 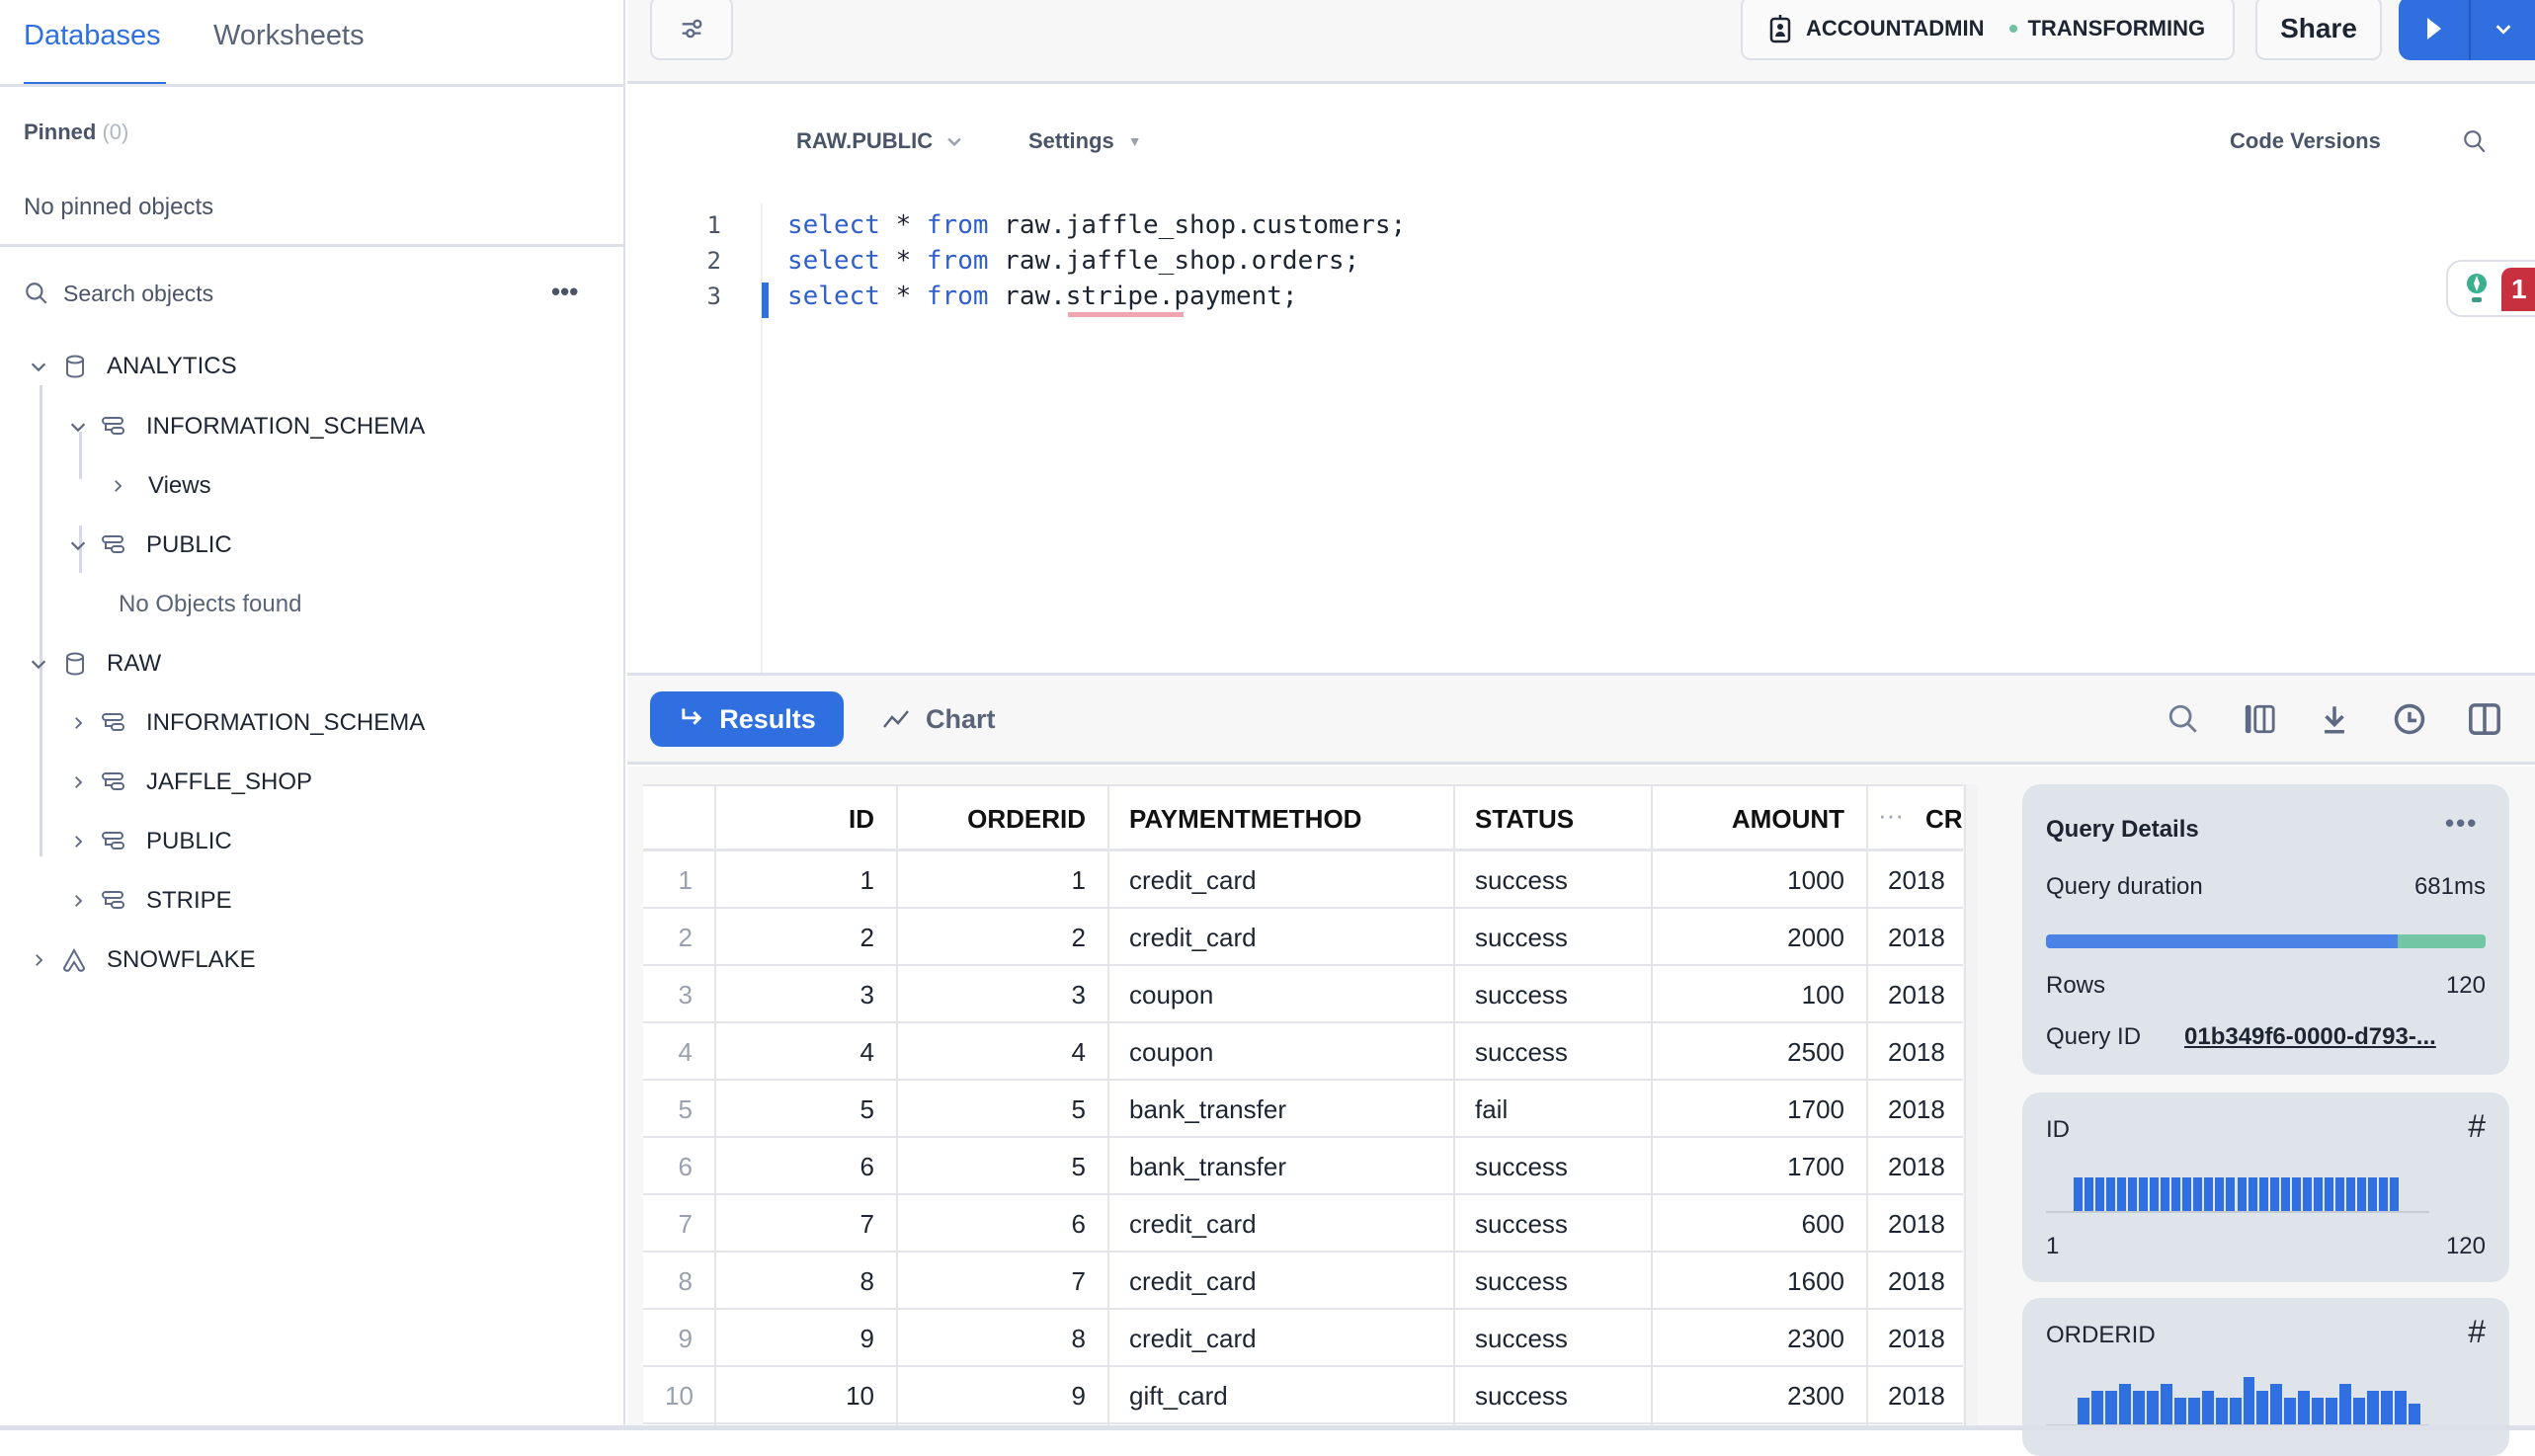 What do you see at coordinates (2490, 288) in the screenshot?
I see `copilot-widget: 1` at bounding box center [2490, 288].